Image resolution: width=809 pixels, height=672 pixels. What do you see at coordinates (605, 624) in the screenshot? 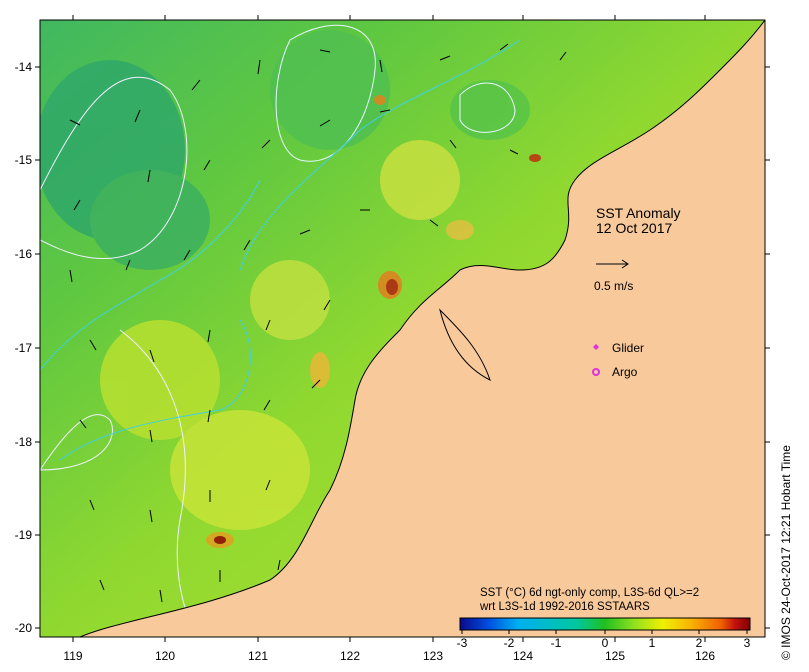
I see `colorbar` at bounding box center [605, 624].